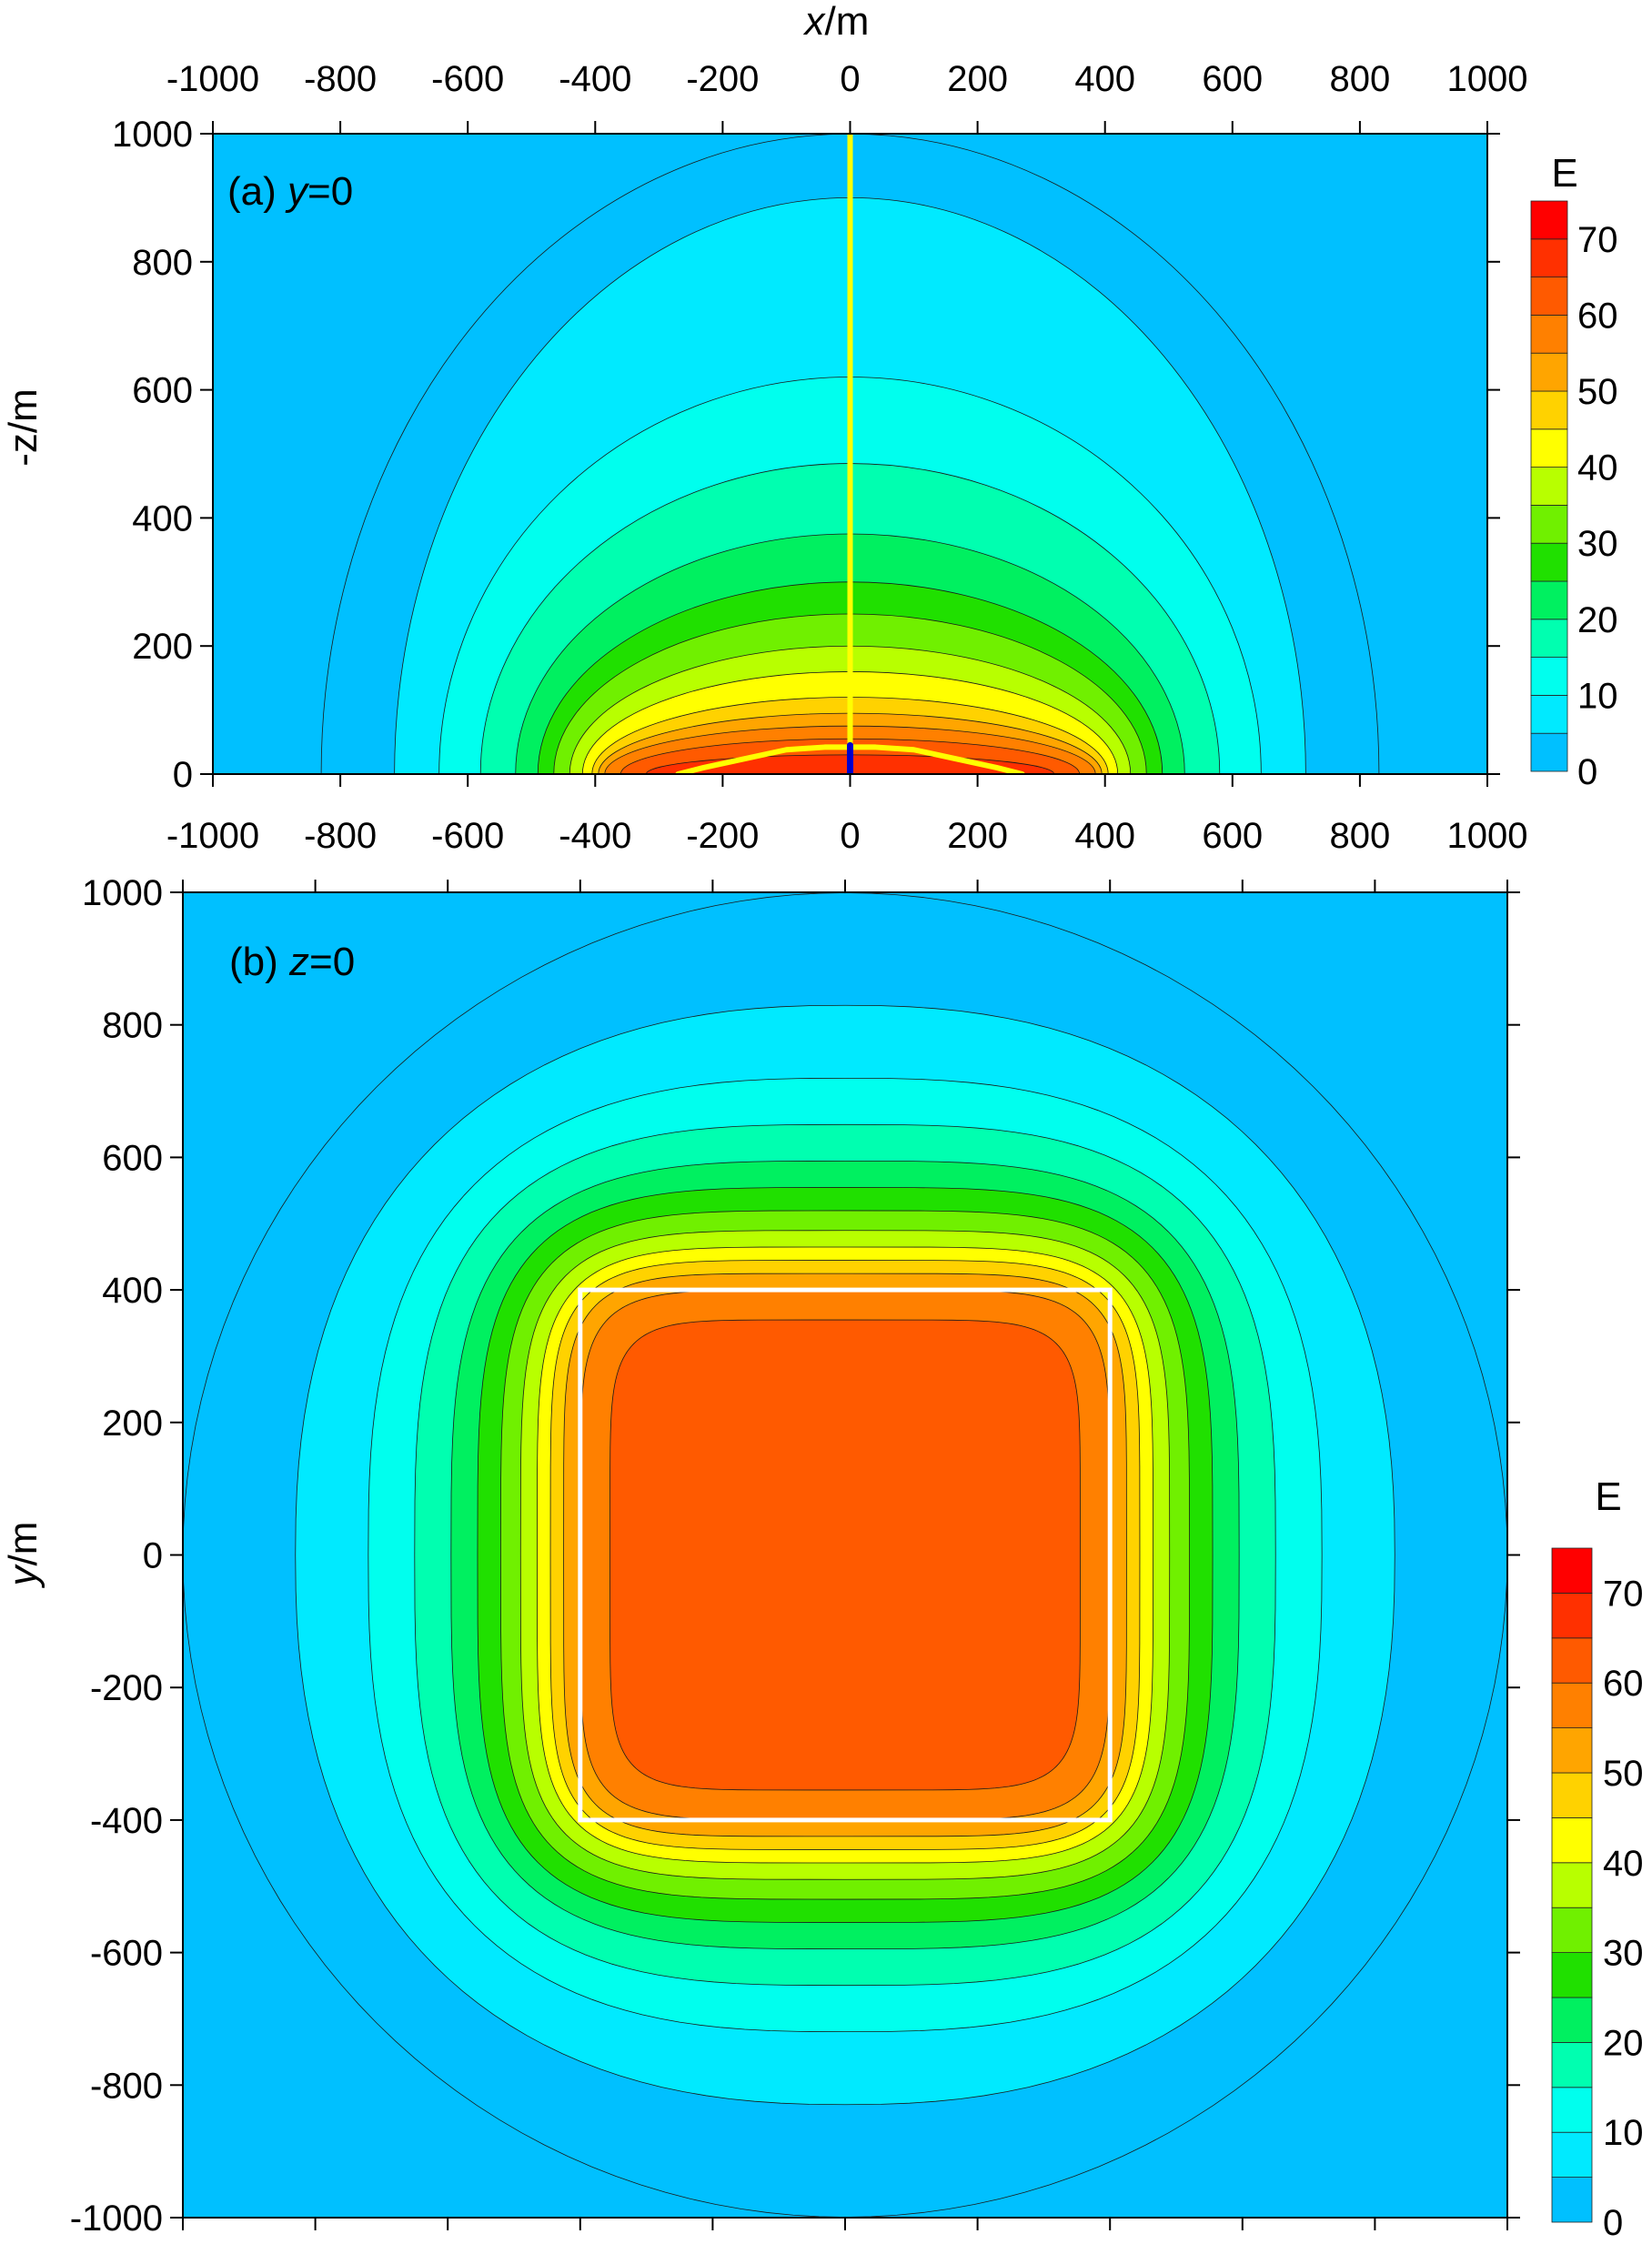 The image size is (1652, 2244). Describe the element at coordinates (467, 836) in the screenshot. I see `x-tick-label-bottom: -600` at that location.